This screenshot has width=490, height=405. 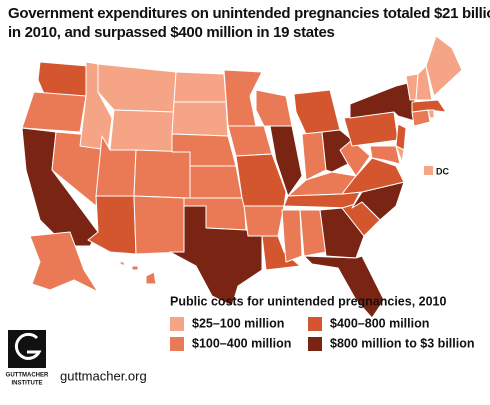 What do you see at coordinates (428, 170) in the screenshot?
I see `dc-swatch` at bounding box center [428, 170].